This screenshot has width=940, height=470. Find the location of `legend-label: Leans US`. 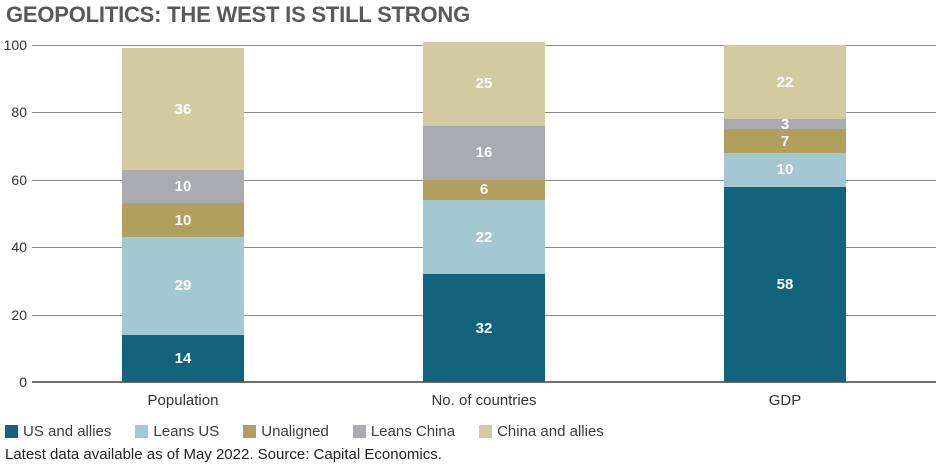

legend-label: Leans US is located at coordinates (186, 431).